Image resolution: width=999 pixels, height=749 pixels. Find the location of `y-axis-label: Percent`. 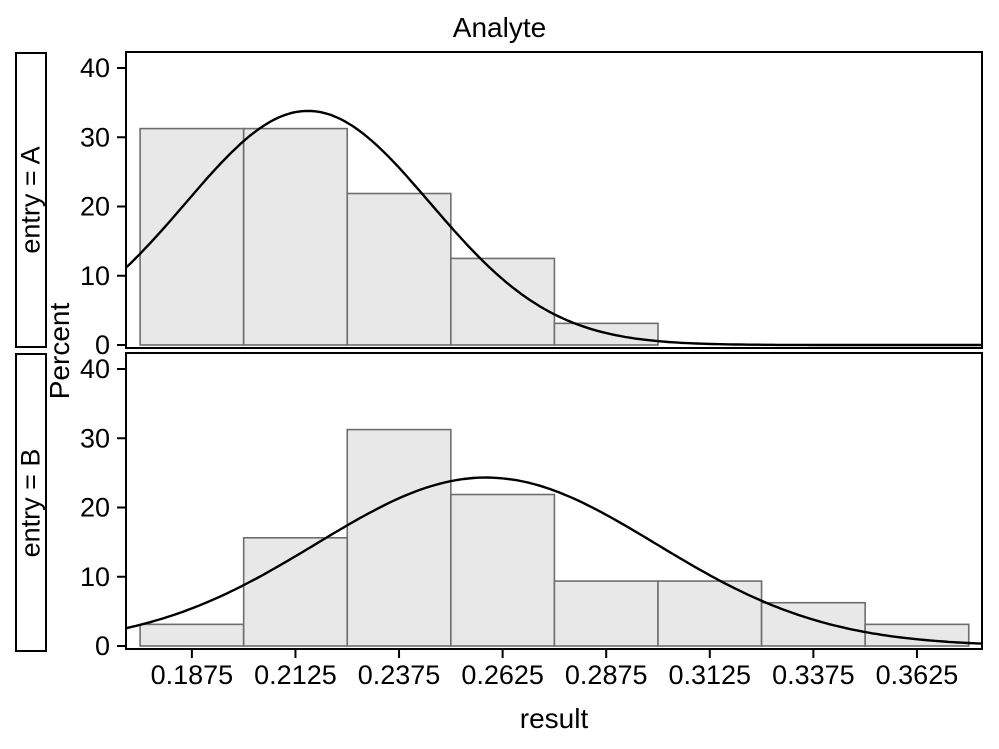

y-axis-label: Percent is located at coordinates (59, 351).